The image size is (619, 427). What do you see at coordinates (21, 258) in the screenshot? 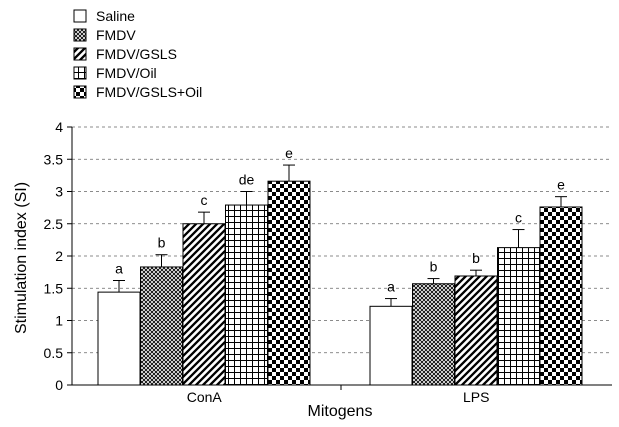
I see `y-axis-label: Stimulation index (SI)` at bounding box center [21, 258].